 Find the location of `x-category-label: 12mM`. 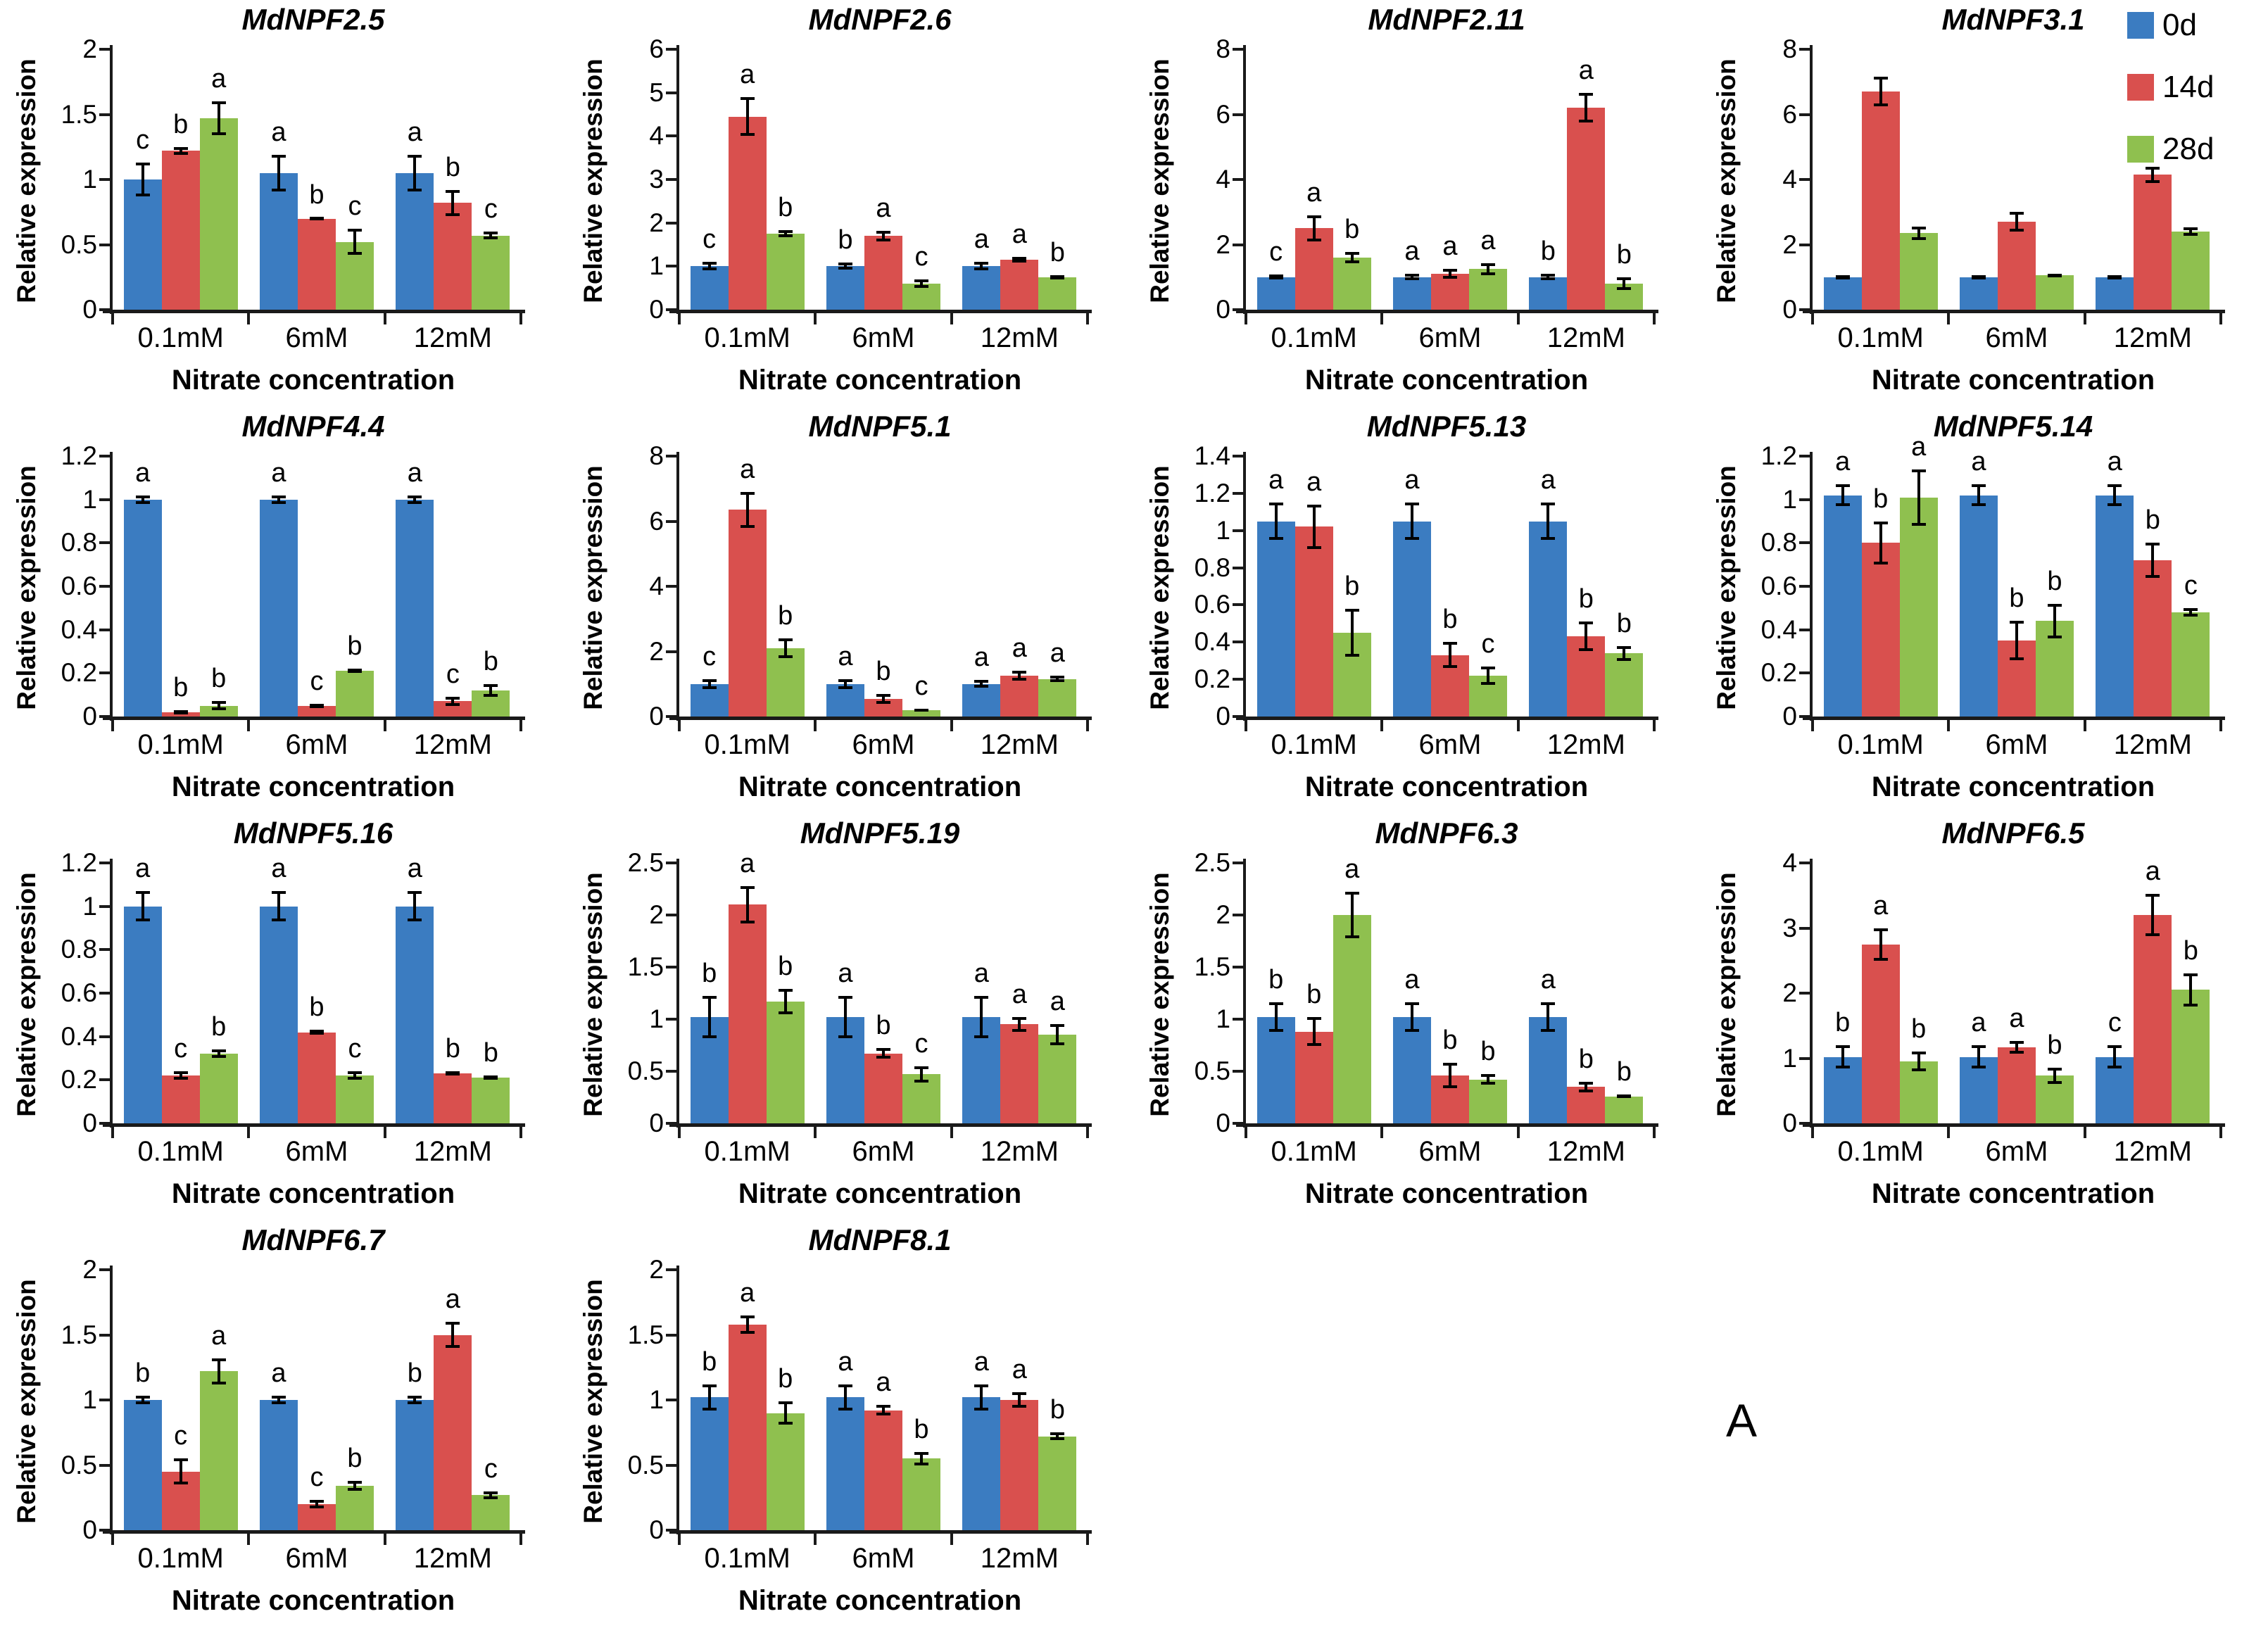

x-category-label: 12mM is located at coordinates (1586, 745).